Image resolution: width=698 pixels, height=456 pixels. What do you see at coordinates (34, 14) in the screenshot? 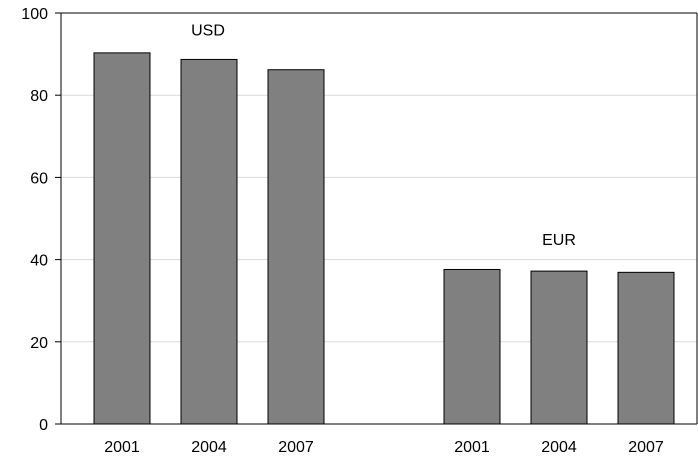
I see `y-tick-label: 100` at bounding box center [34, 14].